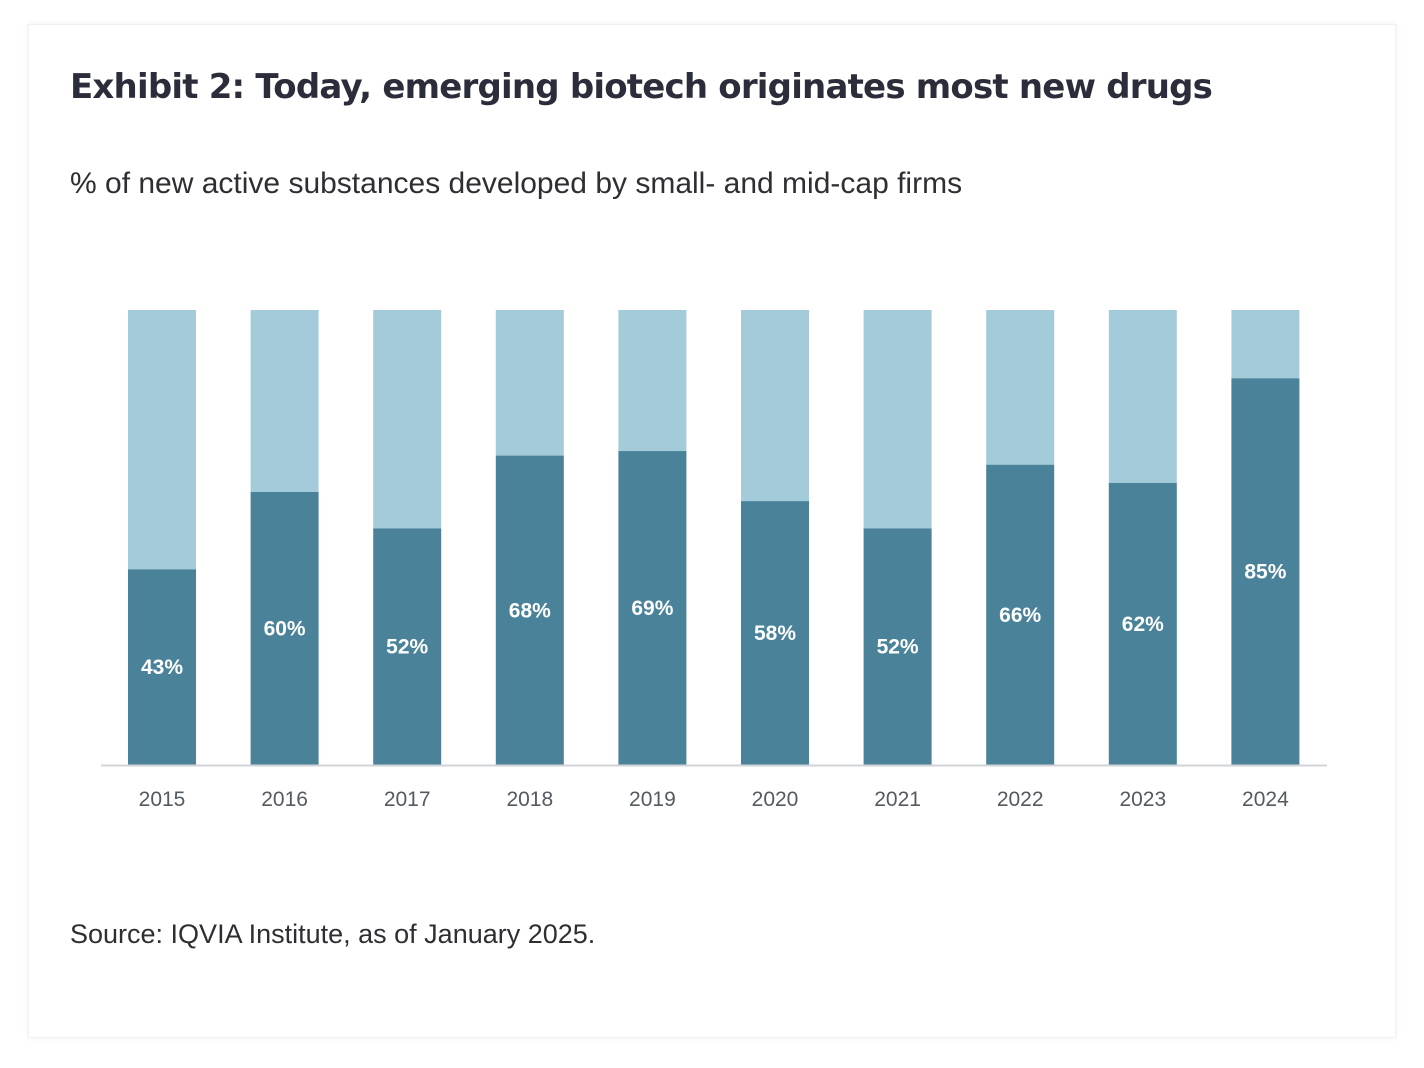 The width and height of the screenshot is (1424, 1068). I want to click on data-label-2015: 43%, so click(162, 667).